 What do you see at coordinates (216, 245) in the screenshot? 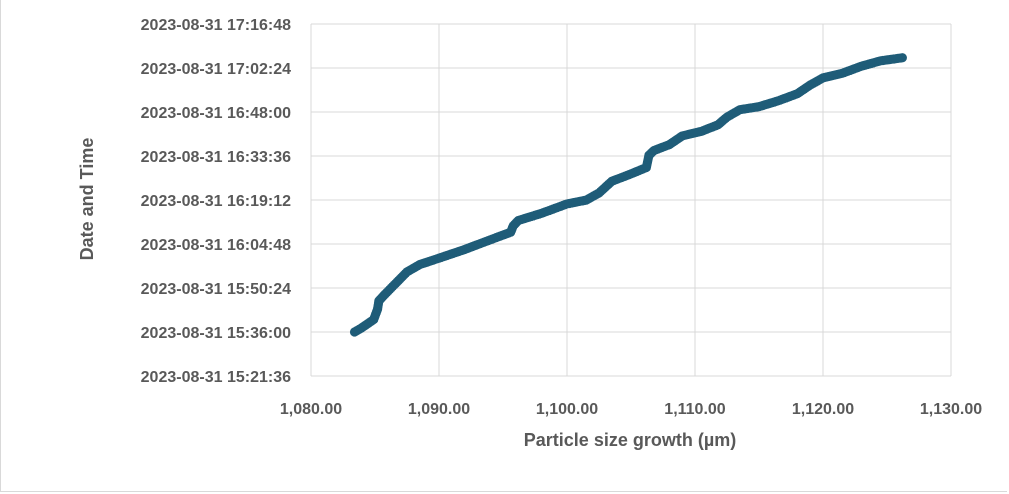
I see `y-tick-label: 2023-08-31 16:04:48` at bounding box center [216, 245].